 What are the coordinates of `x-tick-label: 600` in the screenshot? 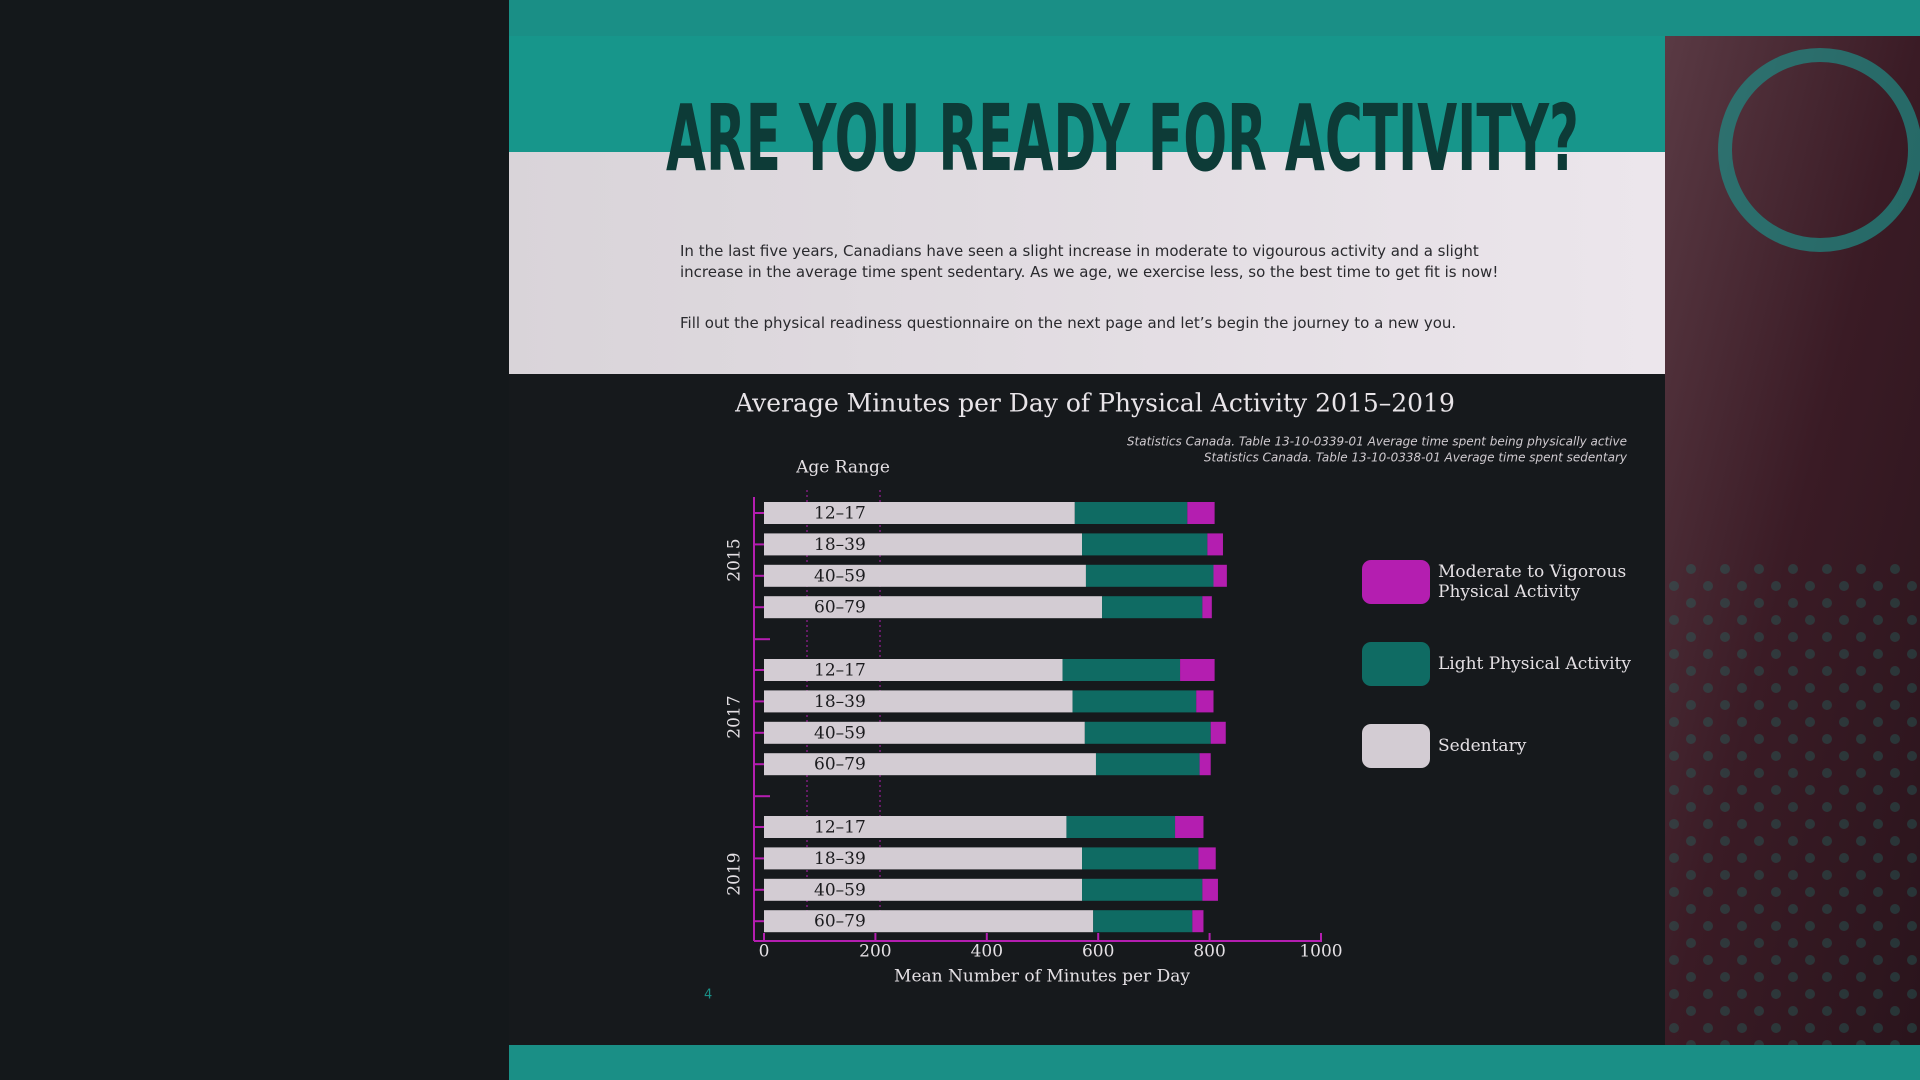 It's located at (1098, 952).